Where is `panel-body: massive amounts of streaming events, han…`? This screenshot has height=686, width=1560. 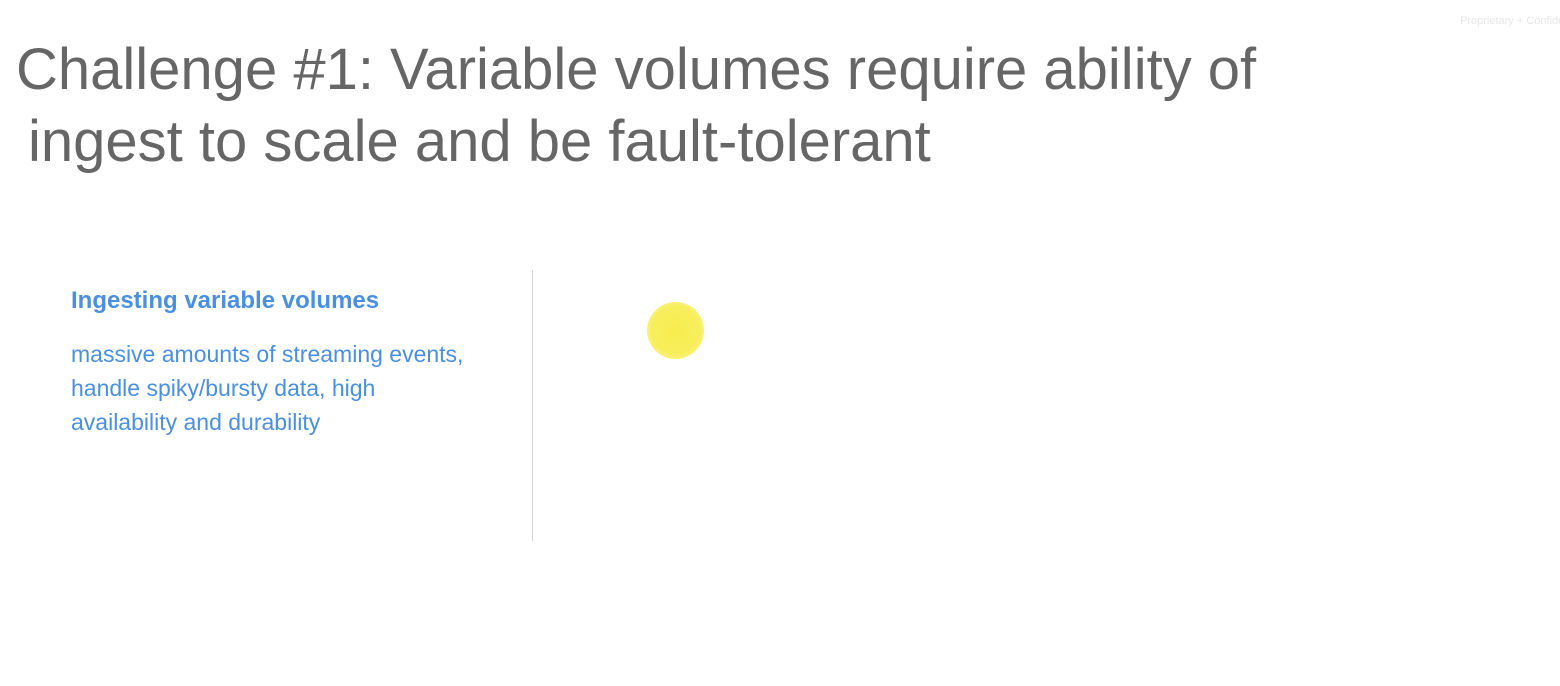
panel-body: massive amounts of streaming events, han… is located at coordinates (267, 388).